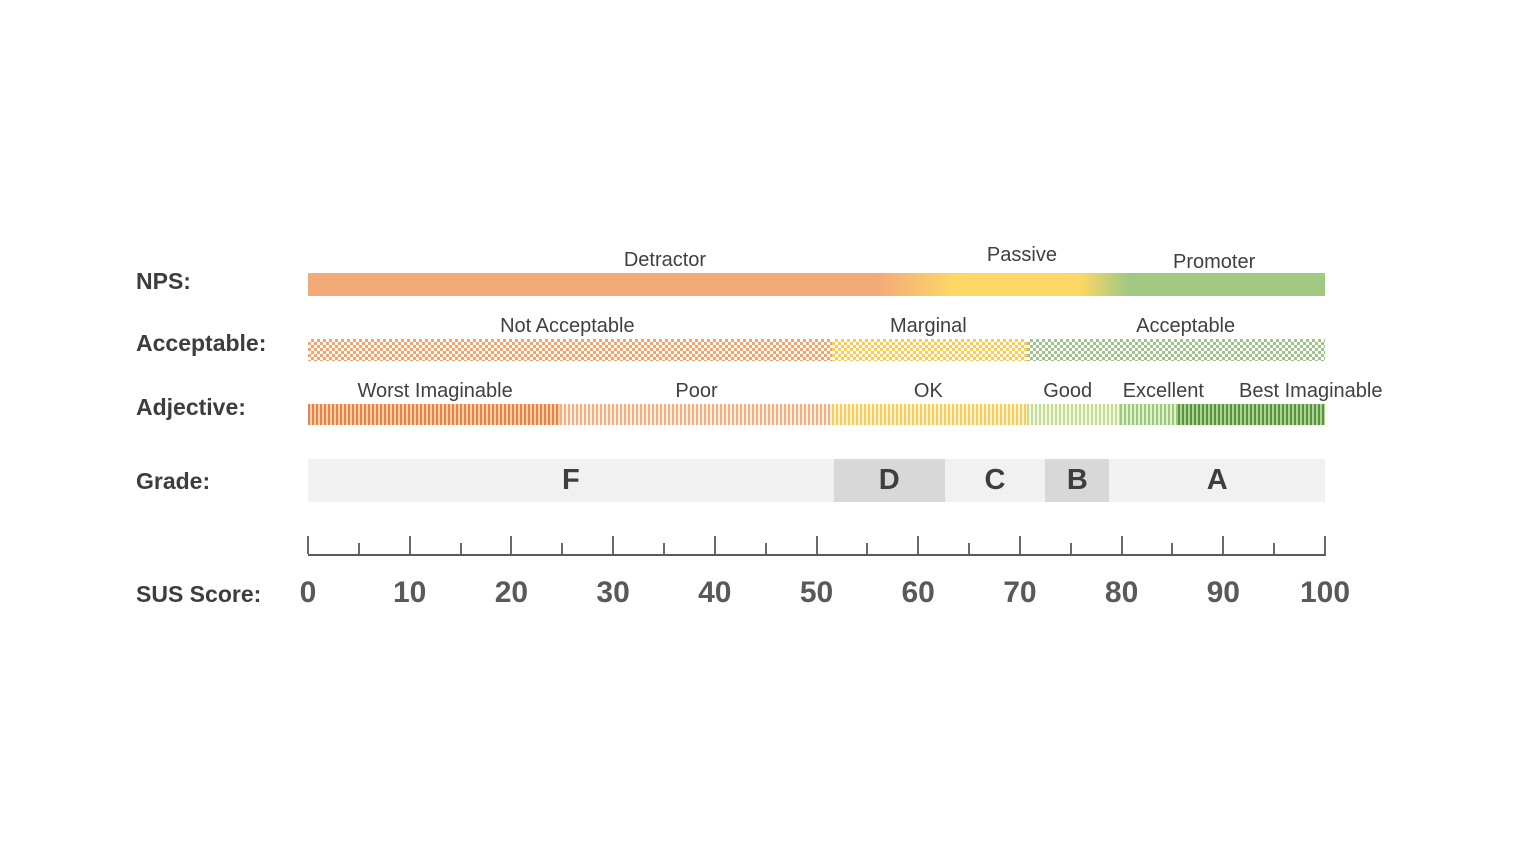 This screenshot has height=864, width=1536. Describe the element at coordinates (308, 592) in the screenshot. I see `tick-number-0: 0` at that location.